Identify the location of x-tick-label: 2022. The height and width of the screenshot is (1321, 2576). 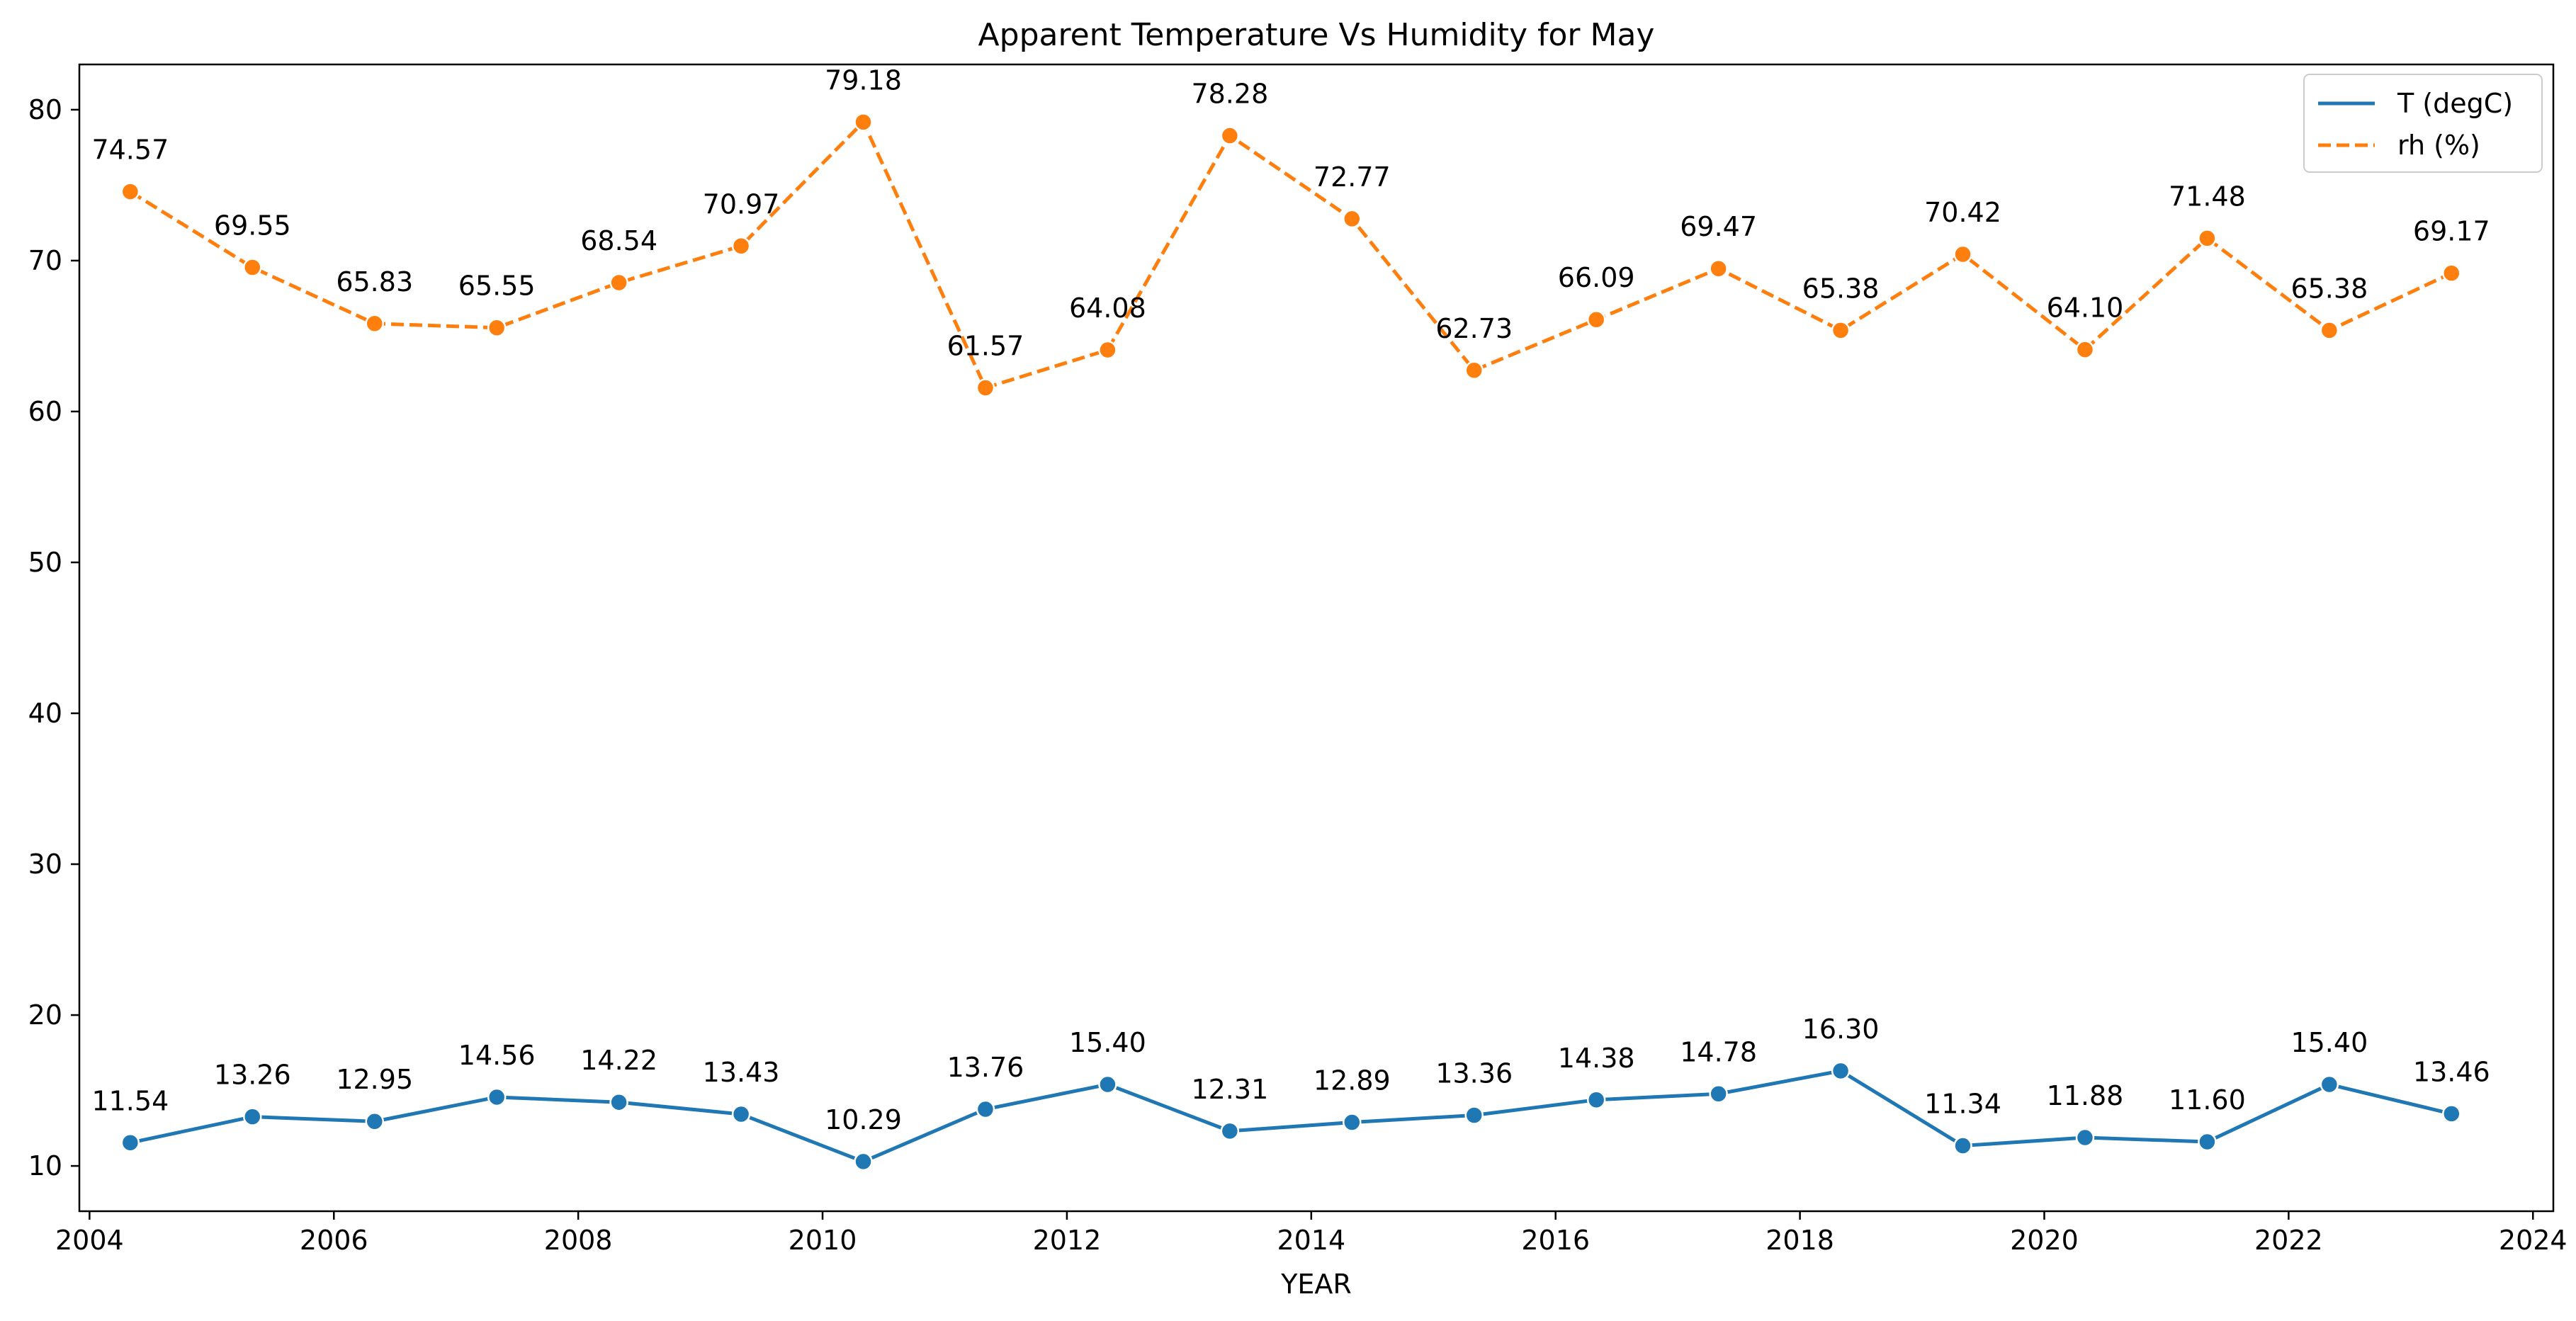
(2288, 1240).